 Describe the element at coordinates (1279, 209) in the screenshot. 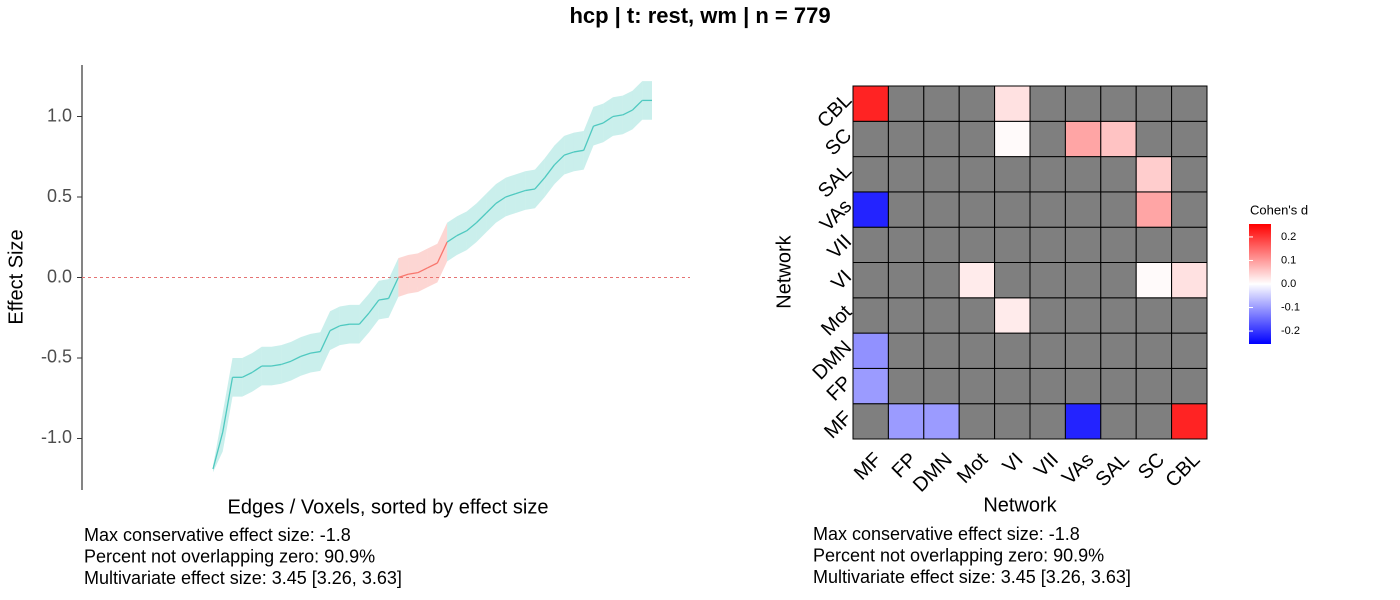

I see `colorbar-title: Cohen's d` at that location.